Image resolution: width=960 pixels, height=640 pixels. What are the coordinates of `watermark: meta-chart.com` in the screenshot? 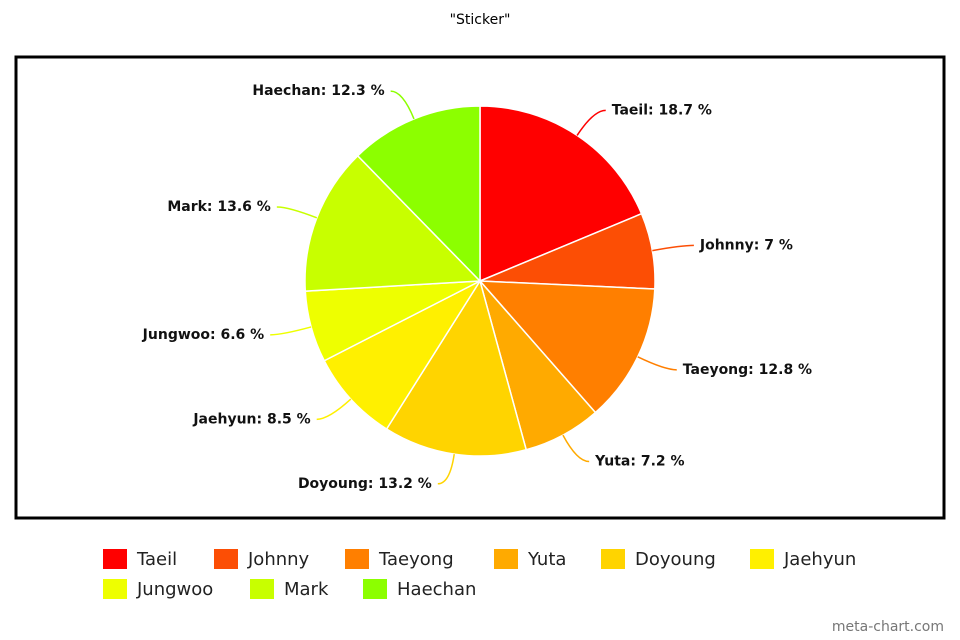 It's located at (888, 627).